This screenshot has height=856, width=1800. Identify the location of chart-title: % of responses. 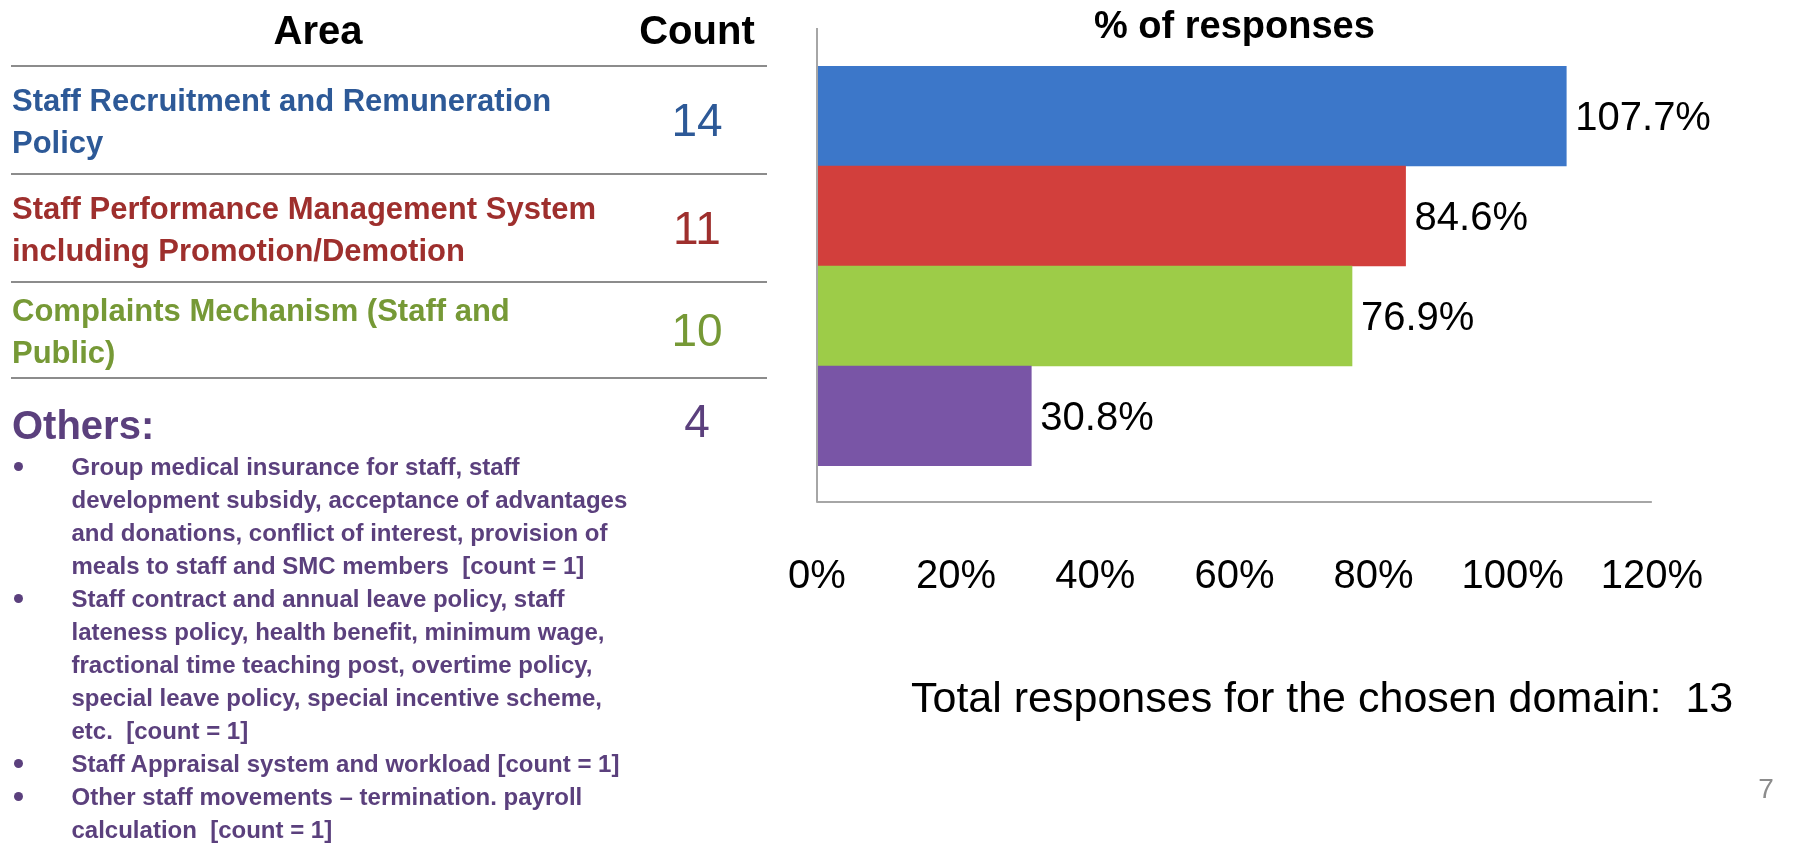
(1234, 25).